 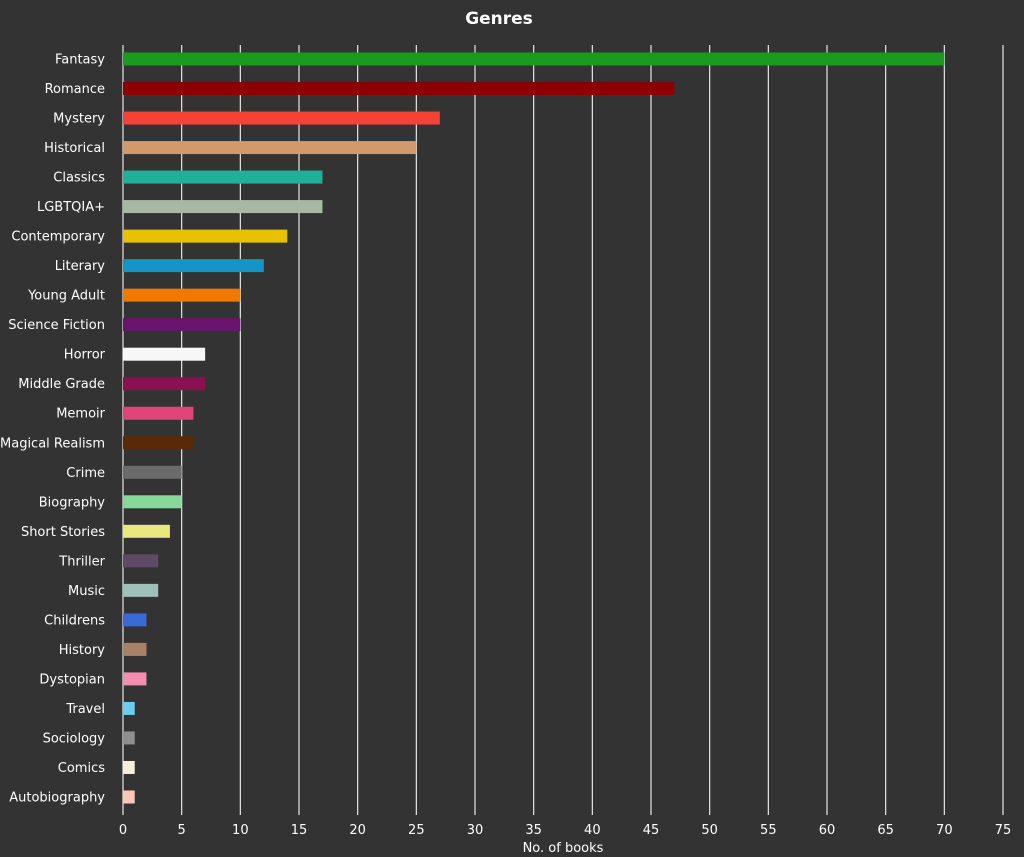 What do you see at coordinates (85, 709) in the screenshot?
I see `category-label: Travel` at bounding box center [85, 709].